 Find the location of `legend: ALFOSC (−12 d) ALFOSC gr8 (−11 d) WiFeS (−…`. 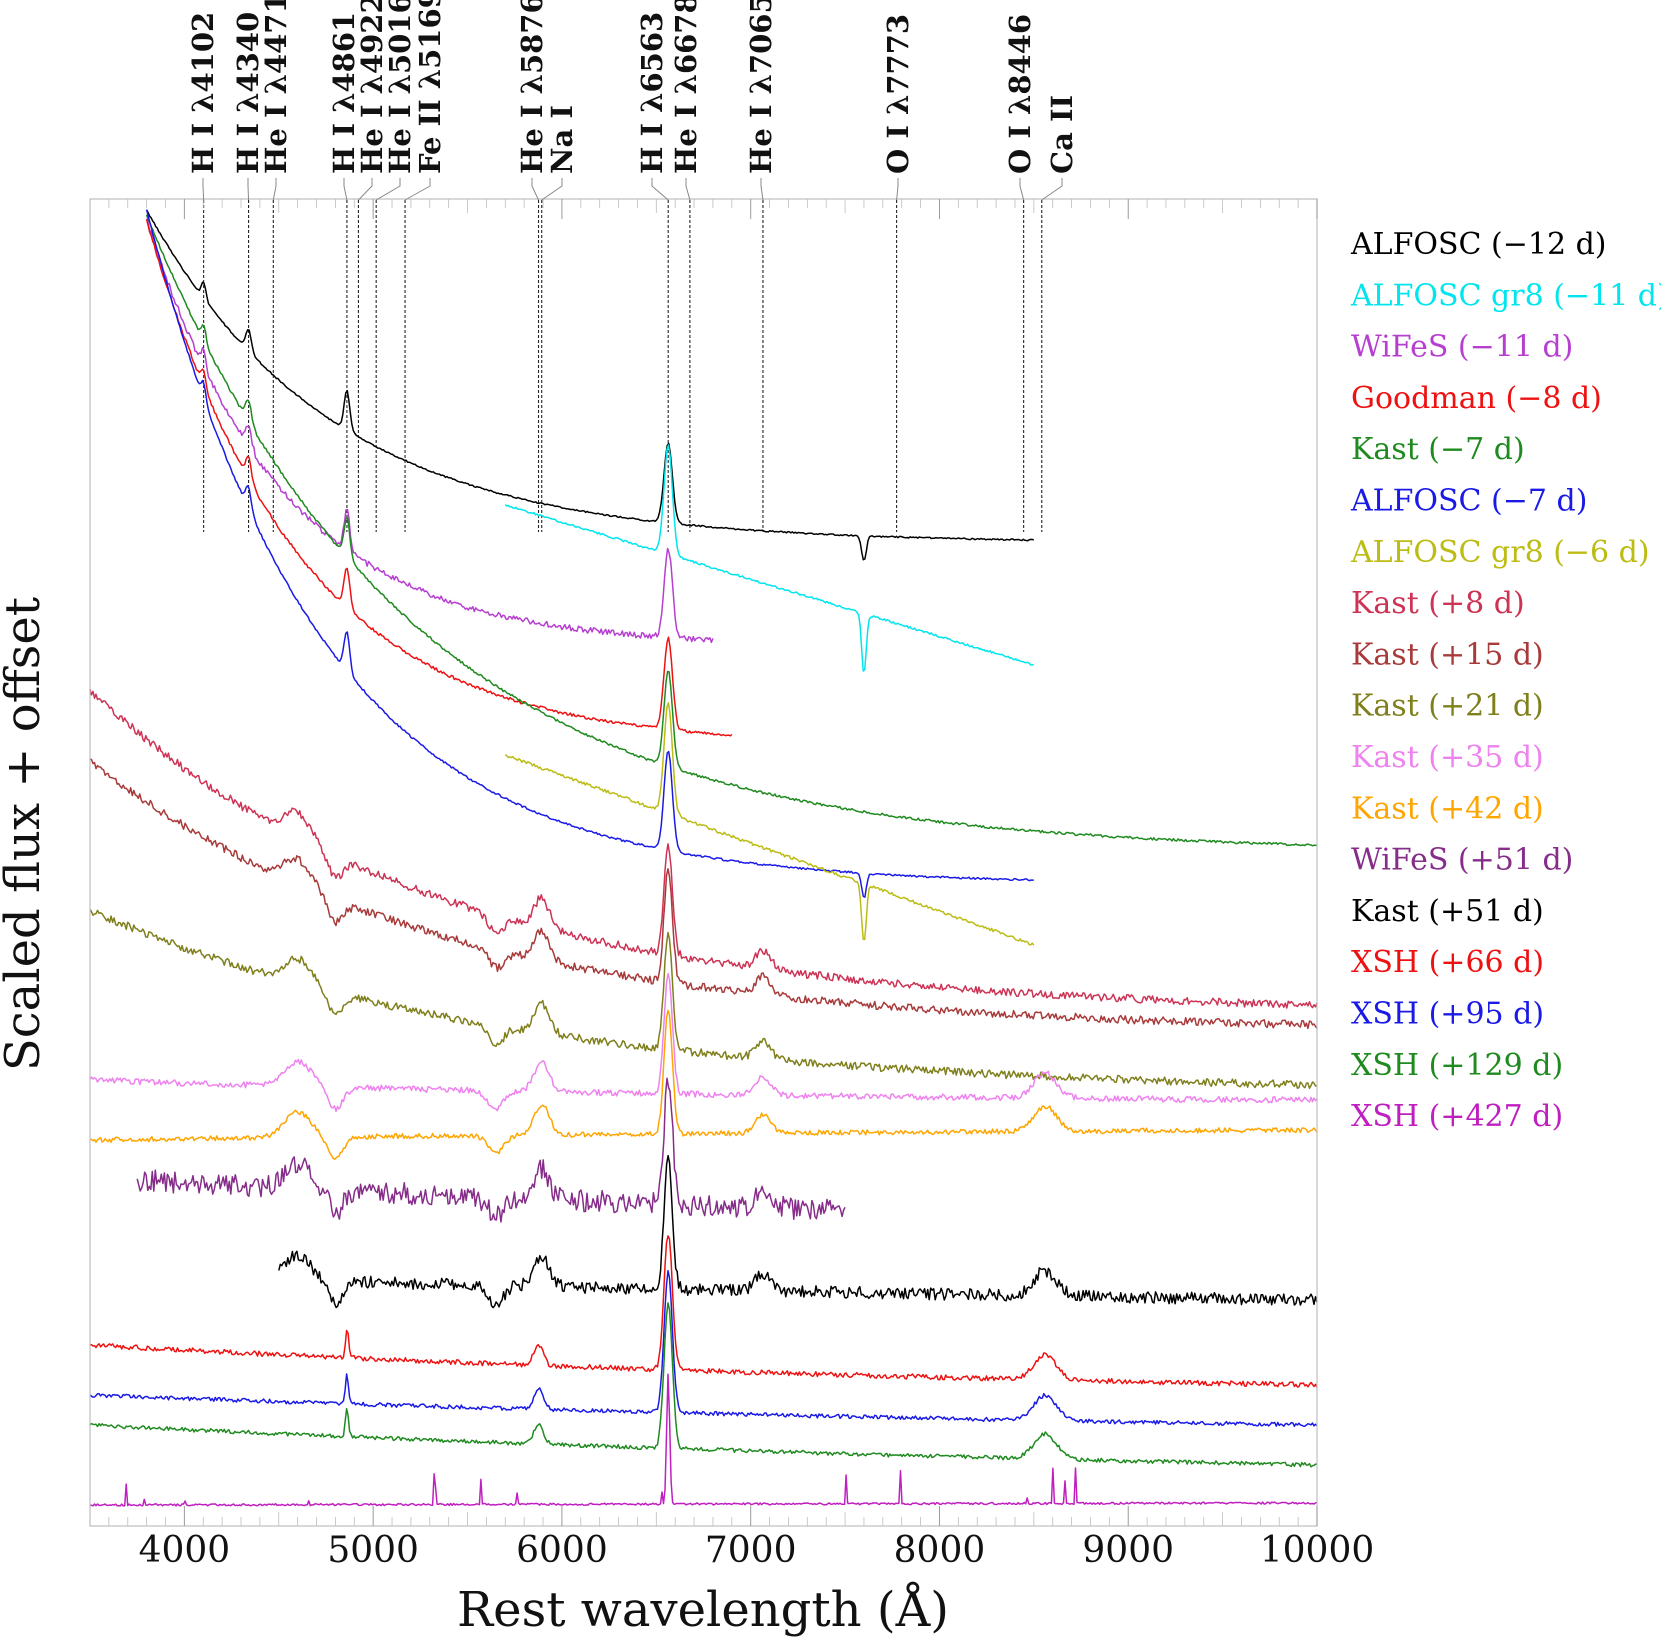

legend: ALFOSC (−12 d) ALFOSC gr8 (−11 d) WiFeS (−… is located at coordinates (1505, 680).